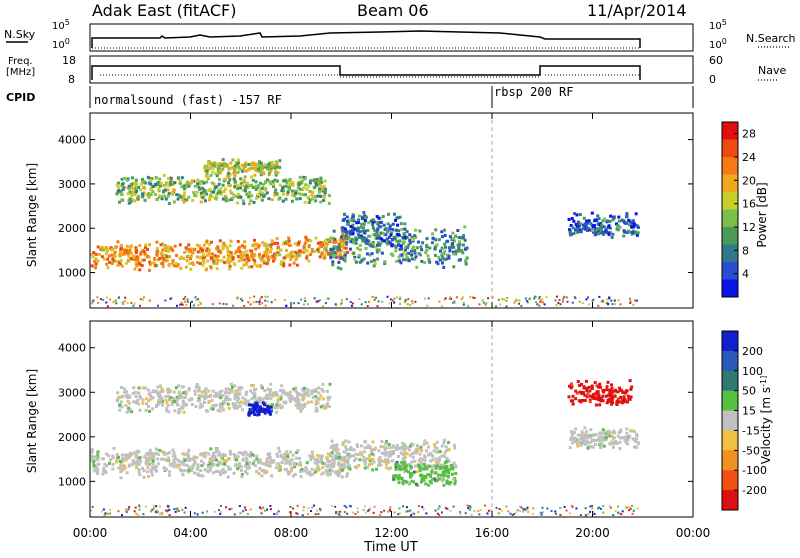 This screenshot has height=558, width=800. What do you see at coordinates (754, 470) in the screenshot?
I see `colorbar-tick-label: -100` at bounding box center [754, 470].